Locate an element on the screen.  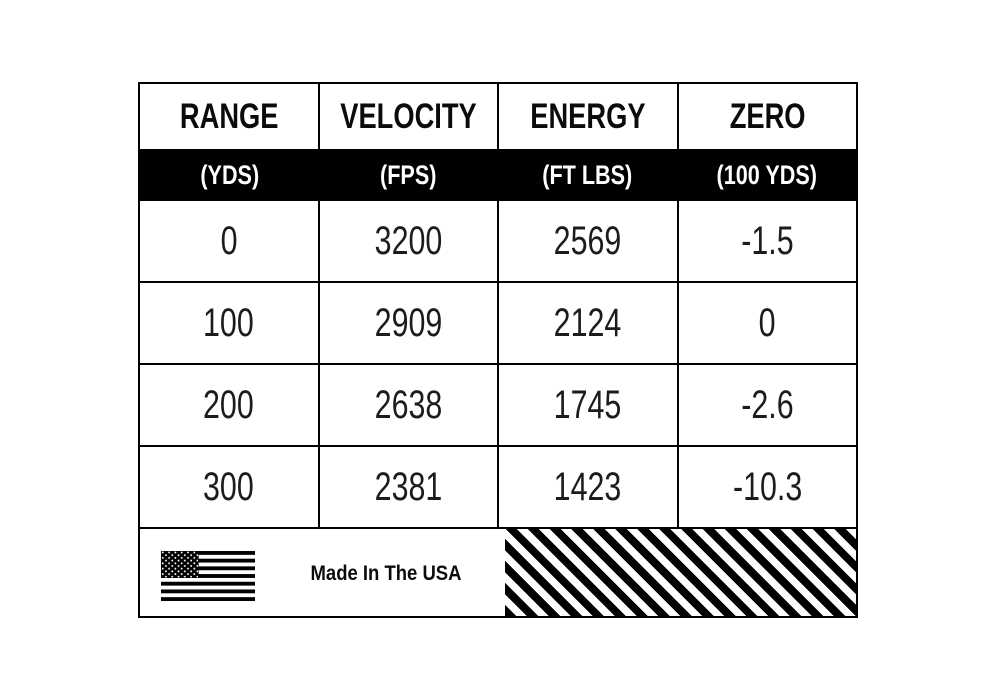
cell-range: 100 is located at coordinates (230, 323).